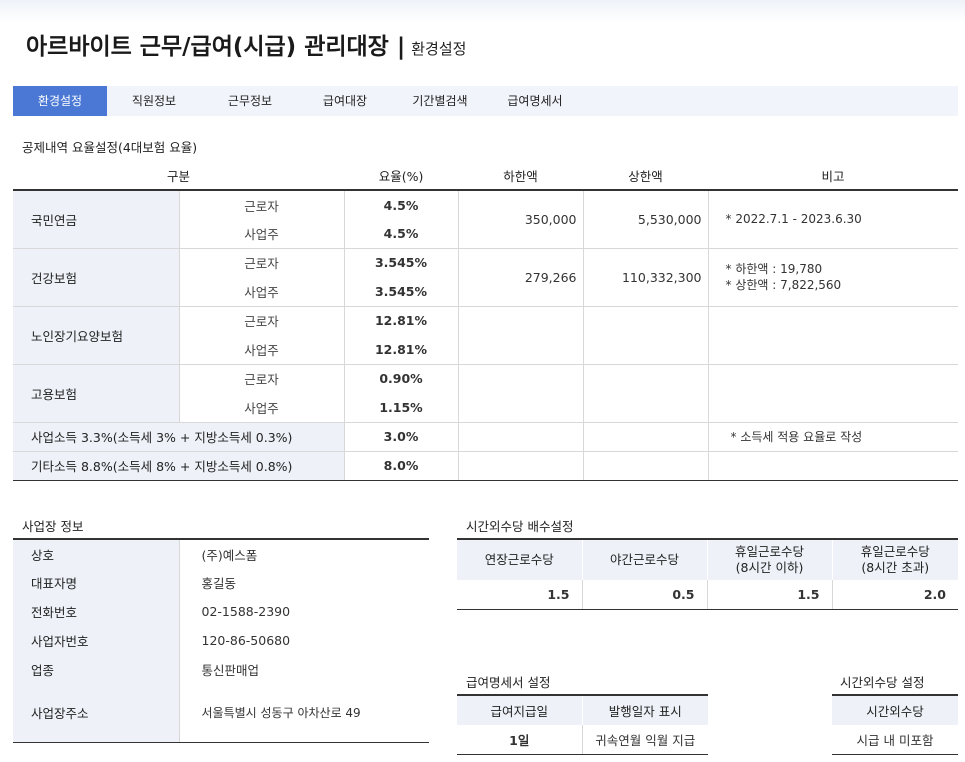 The height and width of the screenshot is (762, 965). I want to click on health-worker-rate: 3.545%, so click(401, 262).